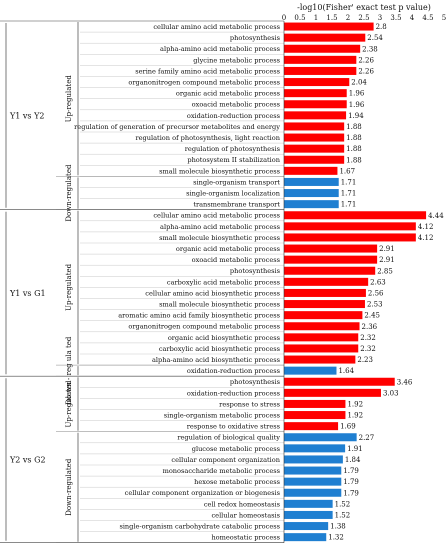 The image size is (448, 550). Describe the element at coordinates (427, 18) in the screenshot. I see `x-tick-label: 4.5` at that location.